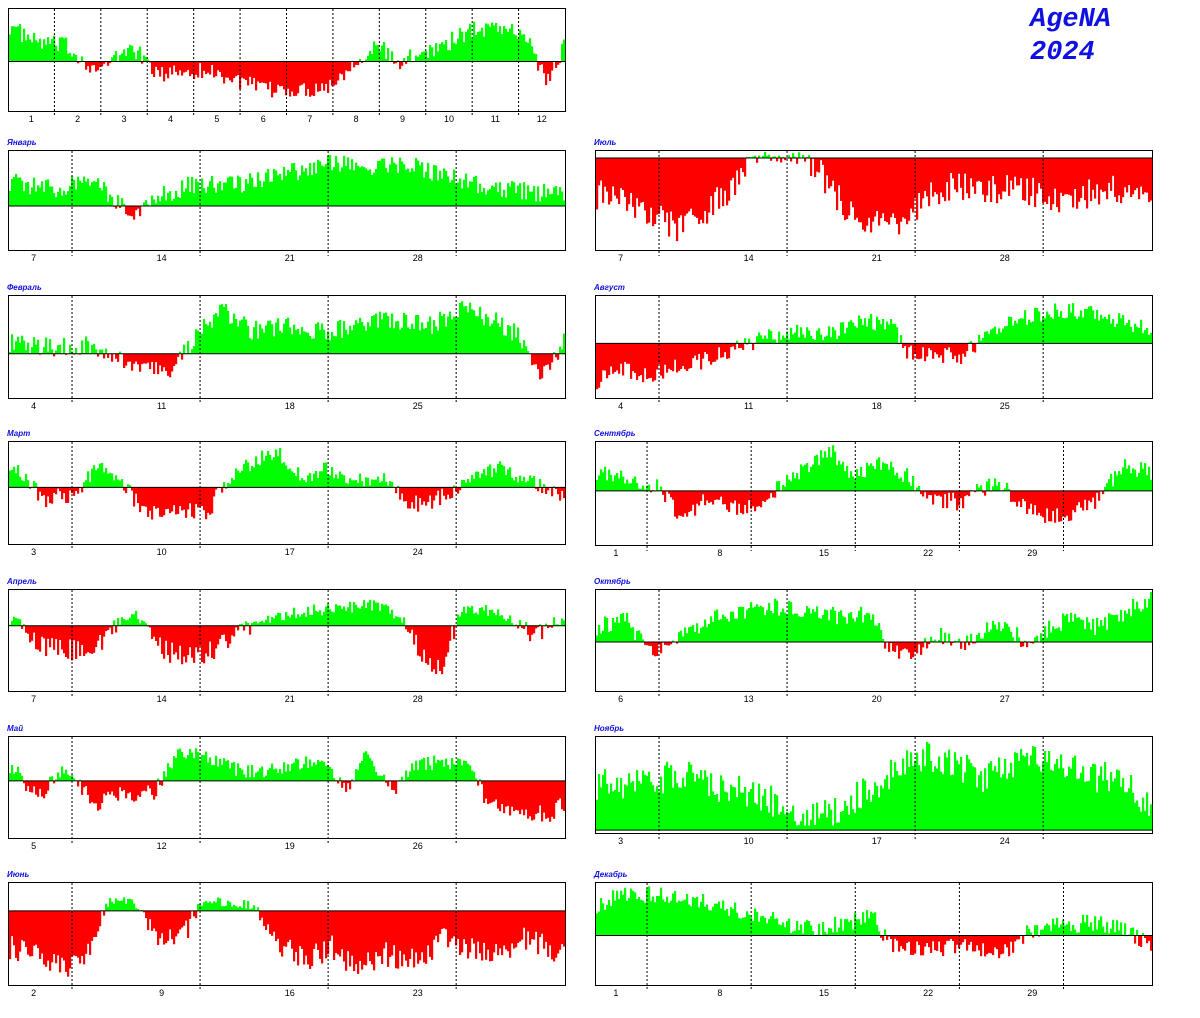  I want to click on tick-label: 21, so click(290, 699).